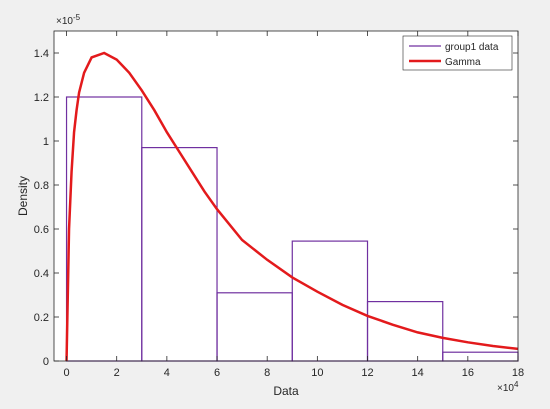 The image size is (550, 409). I want to click on y-tick-label: 1.4, so click(41, 54).